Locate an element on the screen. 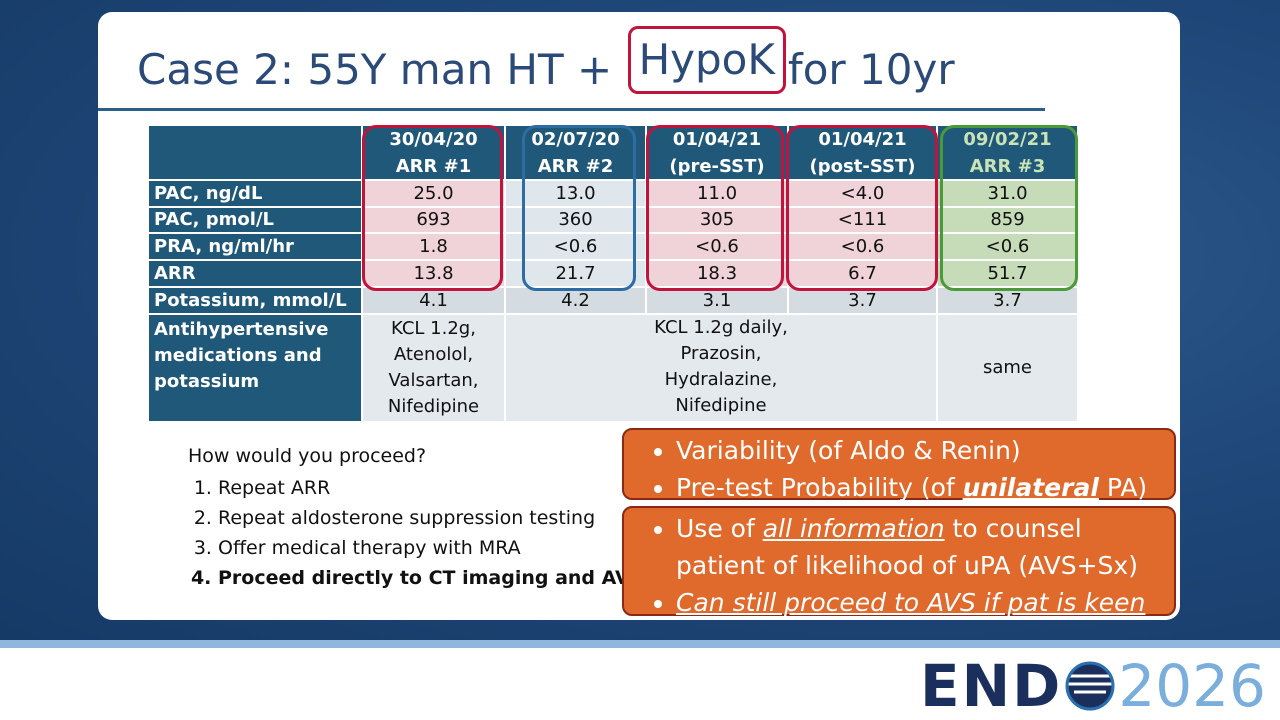 This screenshot has height=720, width=1280. header-text: 02/07/20 is located at coordinates (575, 139).